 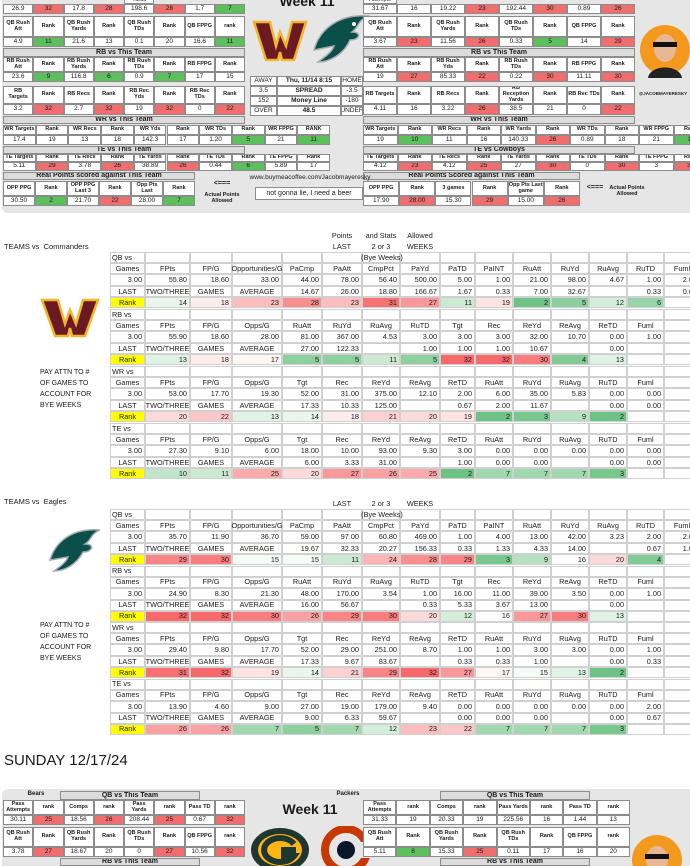 What do you see at coordinates (18, 77) in the screenshot?
I see `value-cell: 23.6` at bounding box center [18, 77].